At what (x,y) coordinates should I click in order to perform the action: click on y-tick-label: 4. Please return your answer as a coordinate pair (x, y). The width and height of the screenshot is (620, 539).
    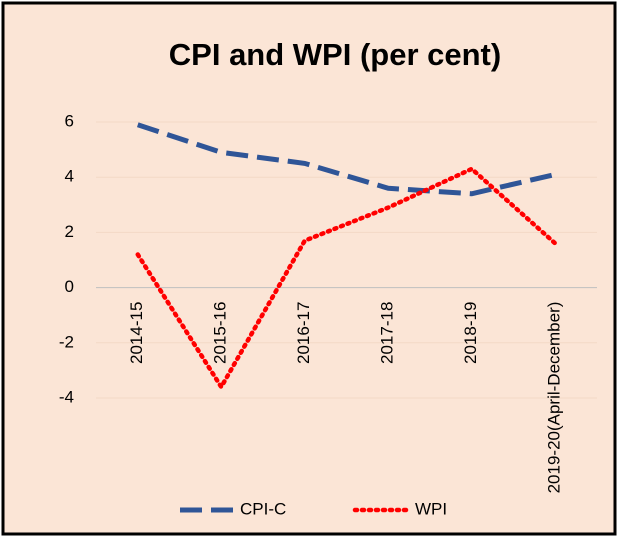
    Looking at the image, I should click on (69, 176).